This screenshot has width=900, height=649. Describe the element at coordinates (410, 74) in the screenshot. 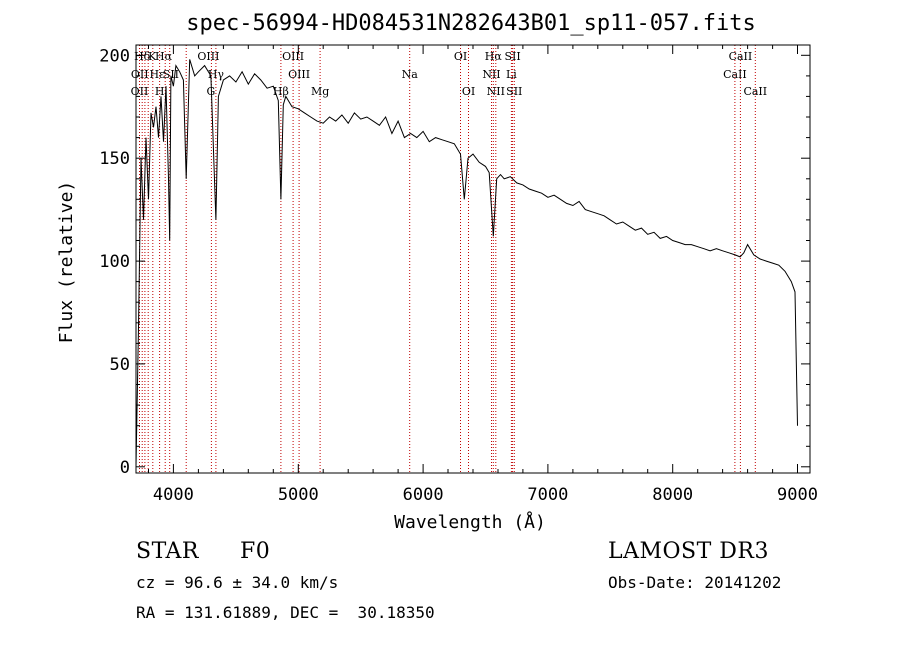

I see `line-label: Na` at that location.